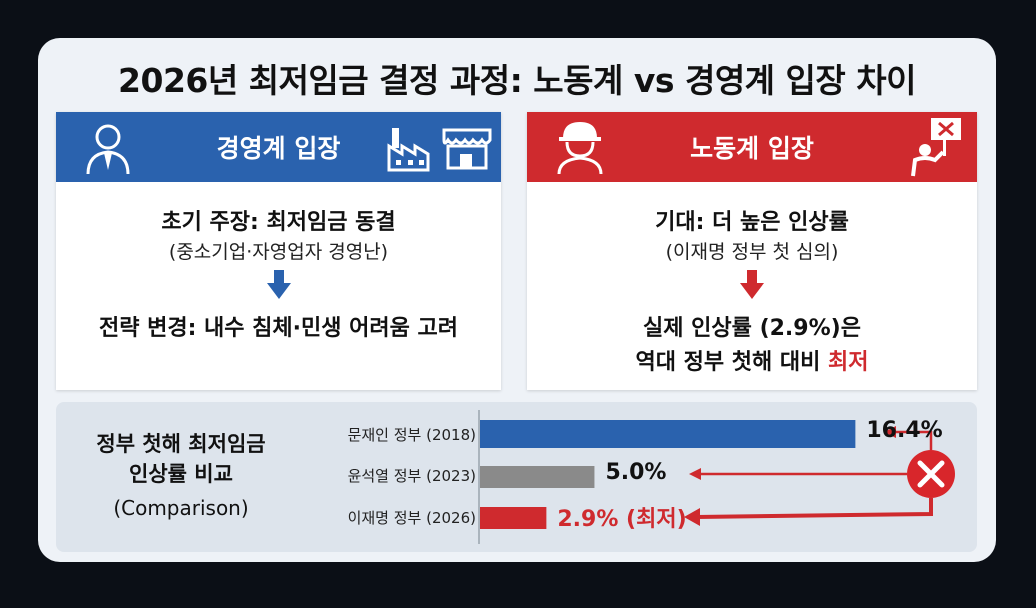  Describe the element at coordinates (936, 147) in the screenshot. I see `protest-sign-icon` at that location.